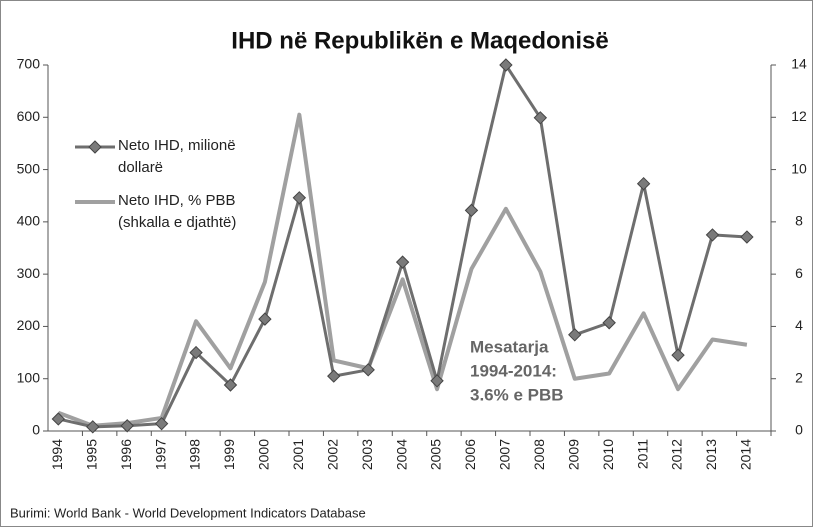 The image size is (813, 527). What do you see at coordinates (29, 168) in the screenshot?
I see `y-tick-label: 500` at bounding box center [29, 168].